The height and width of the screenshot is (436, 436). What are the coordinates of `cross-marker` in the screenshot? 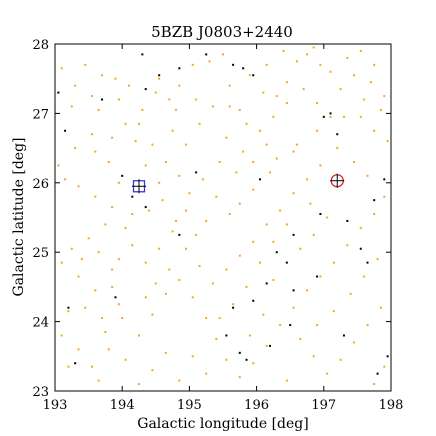 It's located at (139, 186).